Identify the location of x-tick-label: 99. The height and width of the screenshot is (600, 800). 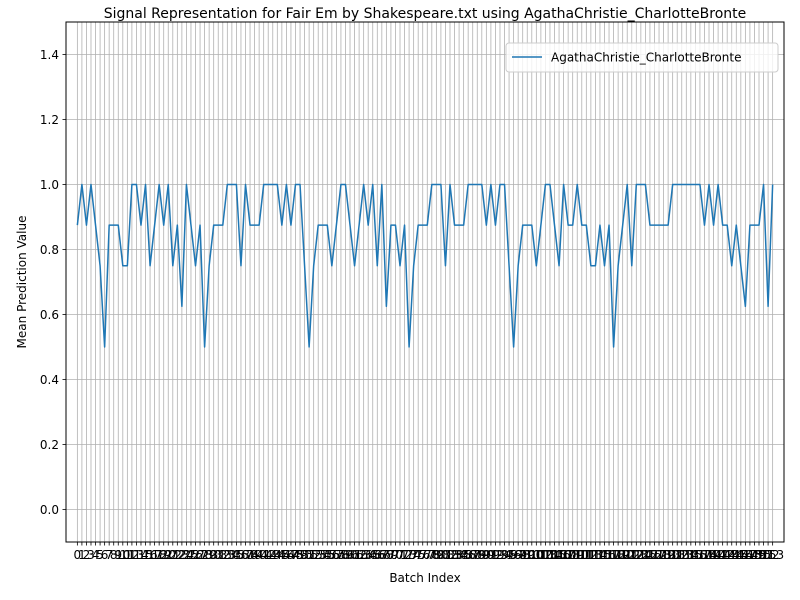
(527, 555).